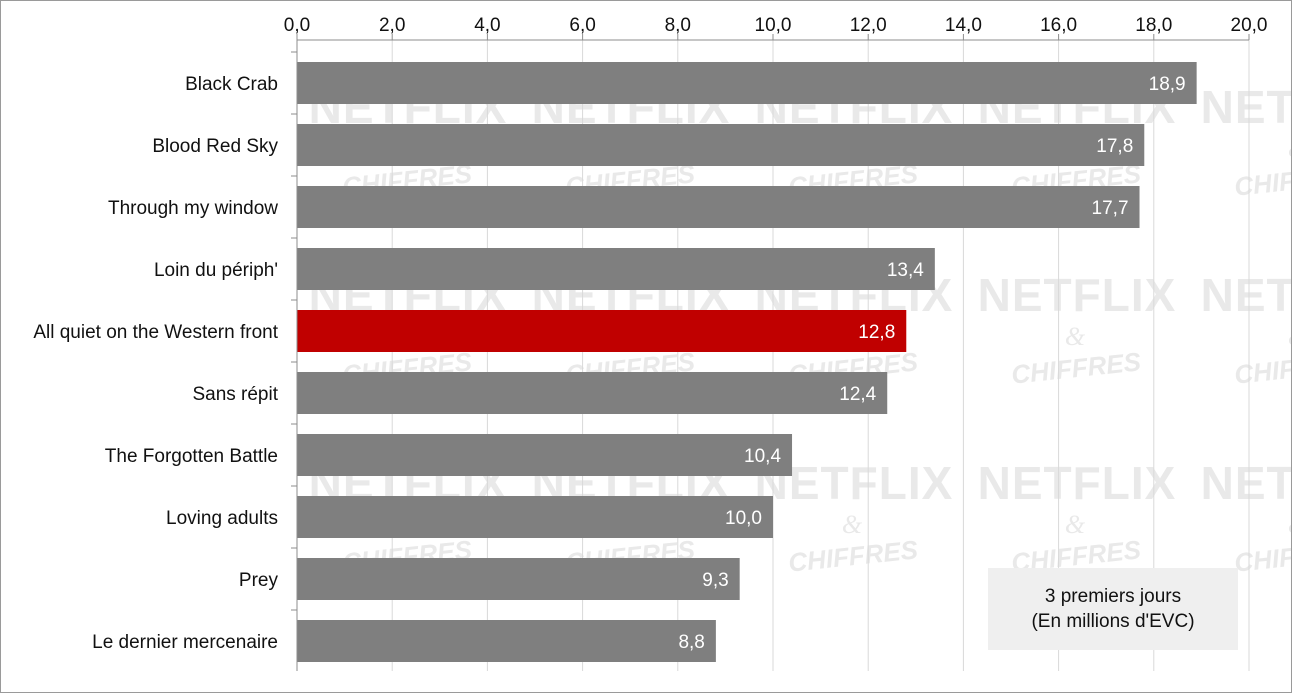  Describe the element at coordinates (297, 25) in the screenshot. I see `x-tick-label: 0,0` at that location.